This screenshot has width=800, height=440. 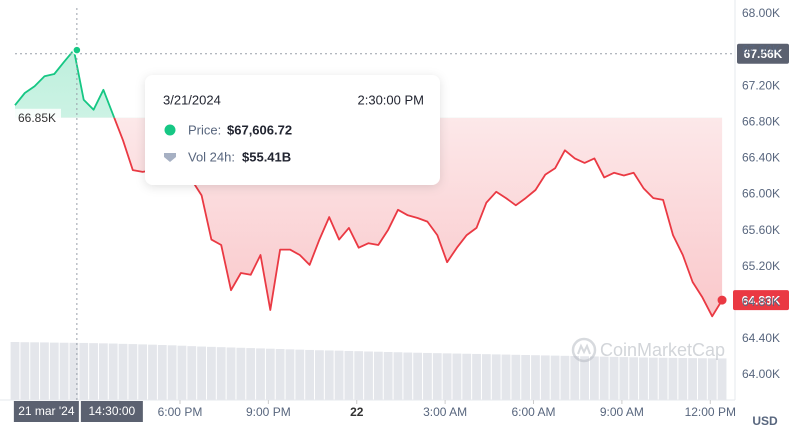 I want to click on crosshair-x-label: 14:30:00, so click(x=112, y=411).